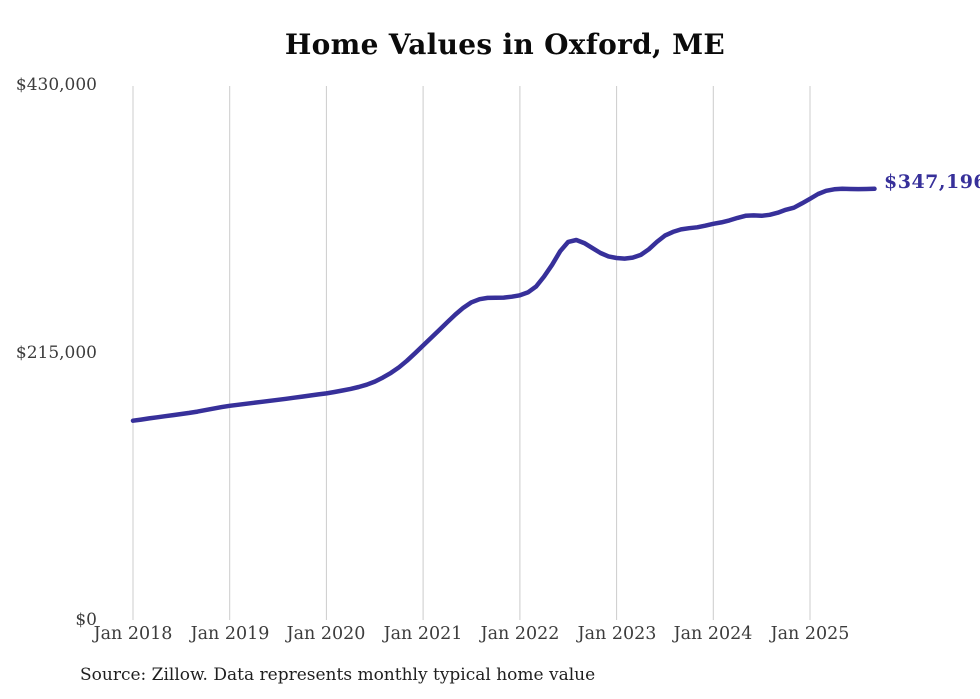 The height and width of the screenshot is (699, 980). I want to click on x-axis-tick-jan-2022: Jan 2022, so click(520, 634).